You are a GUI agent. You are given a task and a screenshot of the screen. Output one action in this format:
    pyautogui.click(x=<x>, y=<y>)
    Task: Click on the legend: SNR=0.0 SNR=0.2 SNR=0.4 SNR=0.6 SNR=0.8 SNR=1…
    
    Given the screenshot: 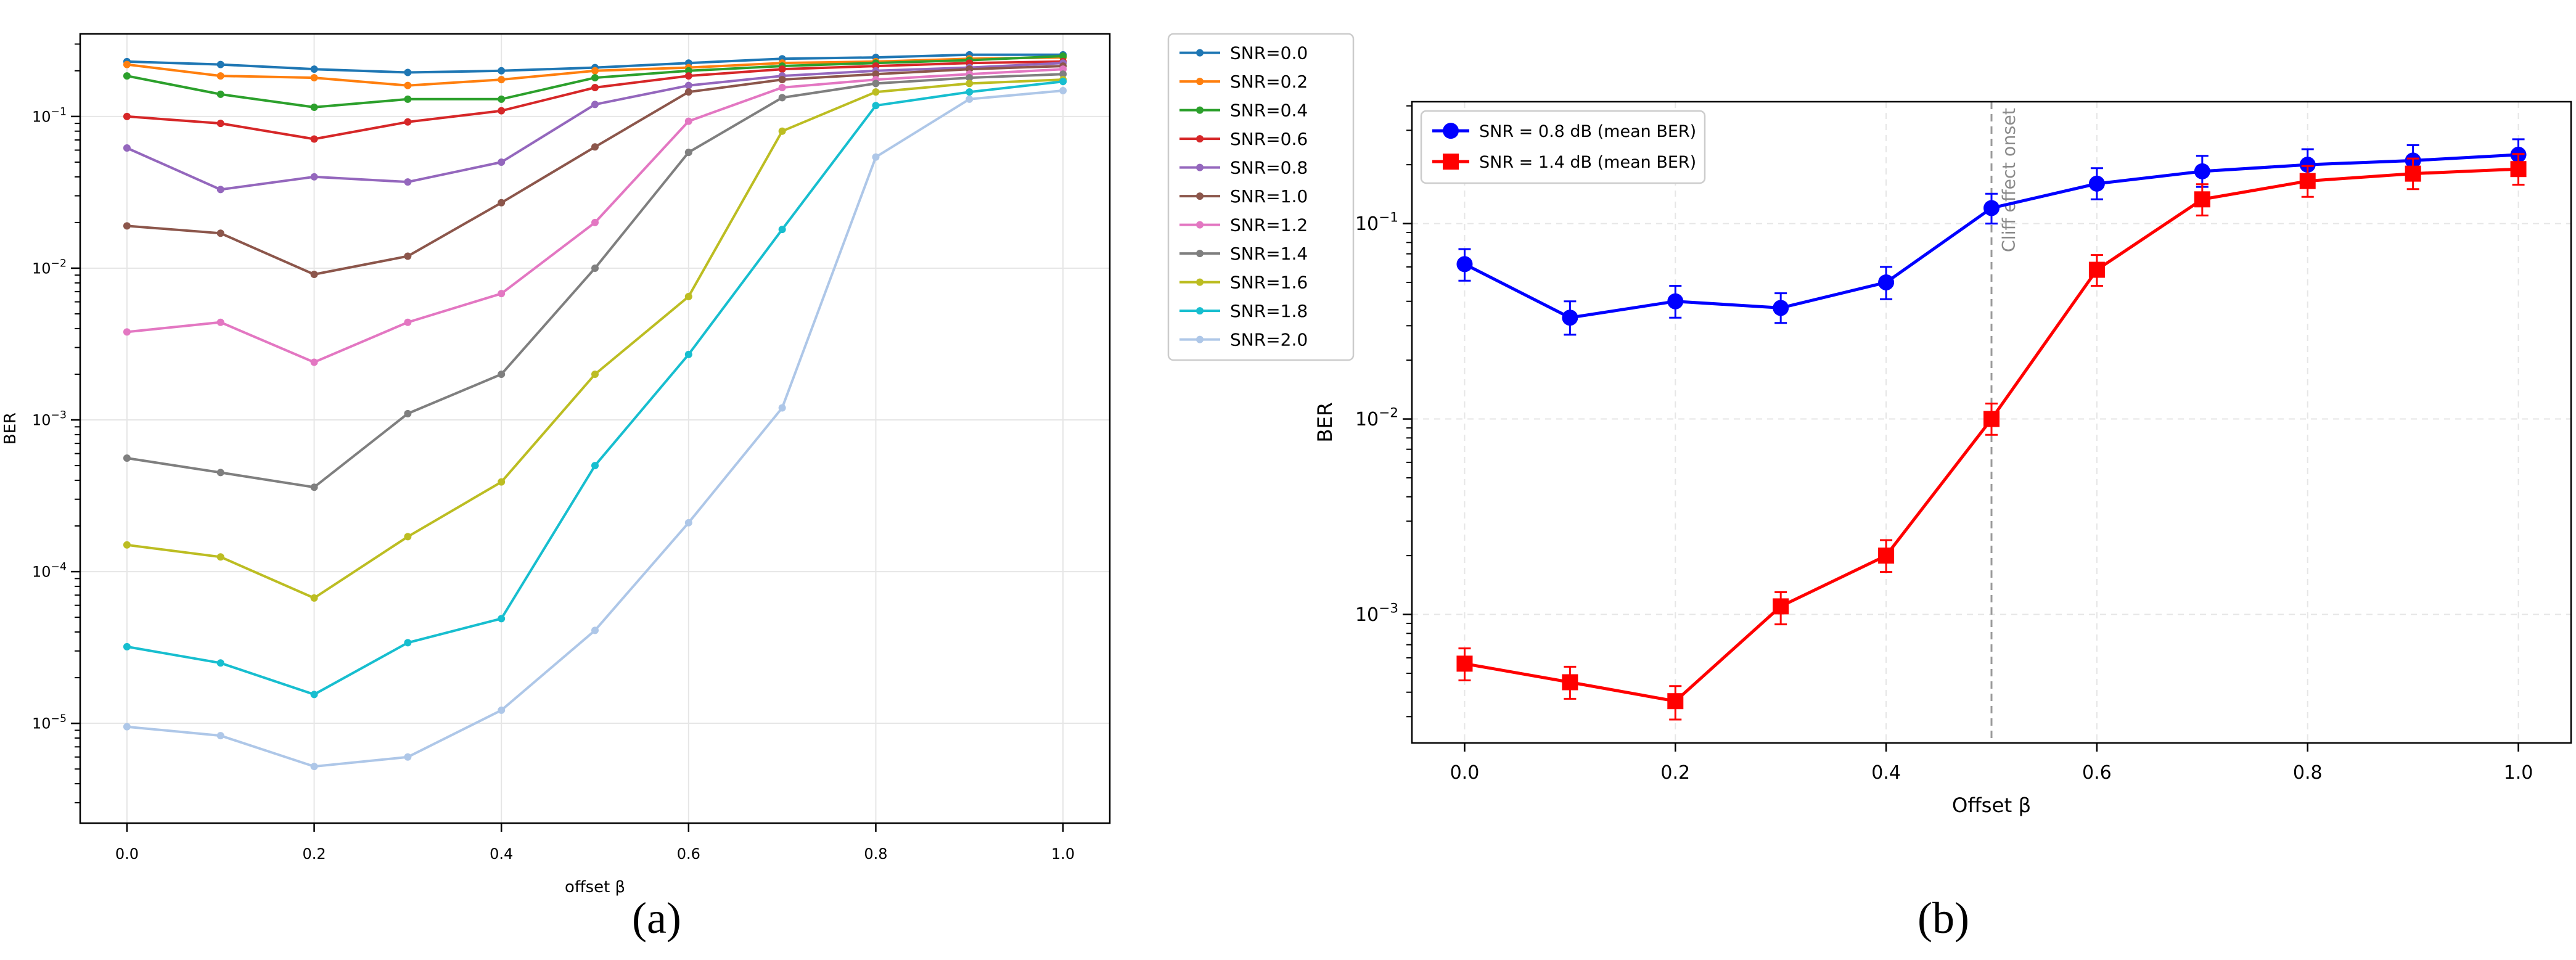 What is the action you would take?
    pyautogui.click(x=1261, y=197)
    